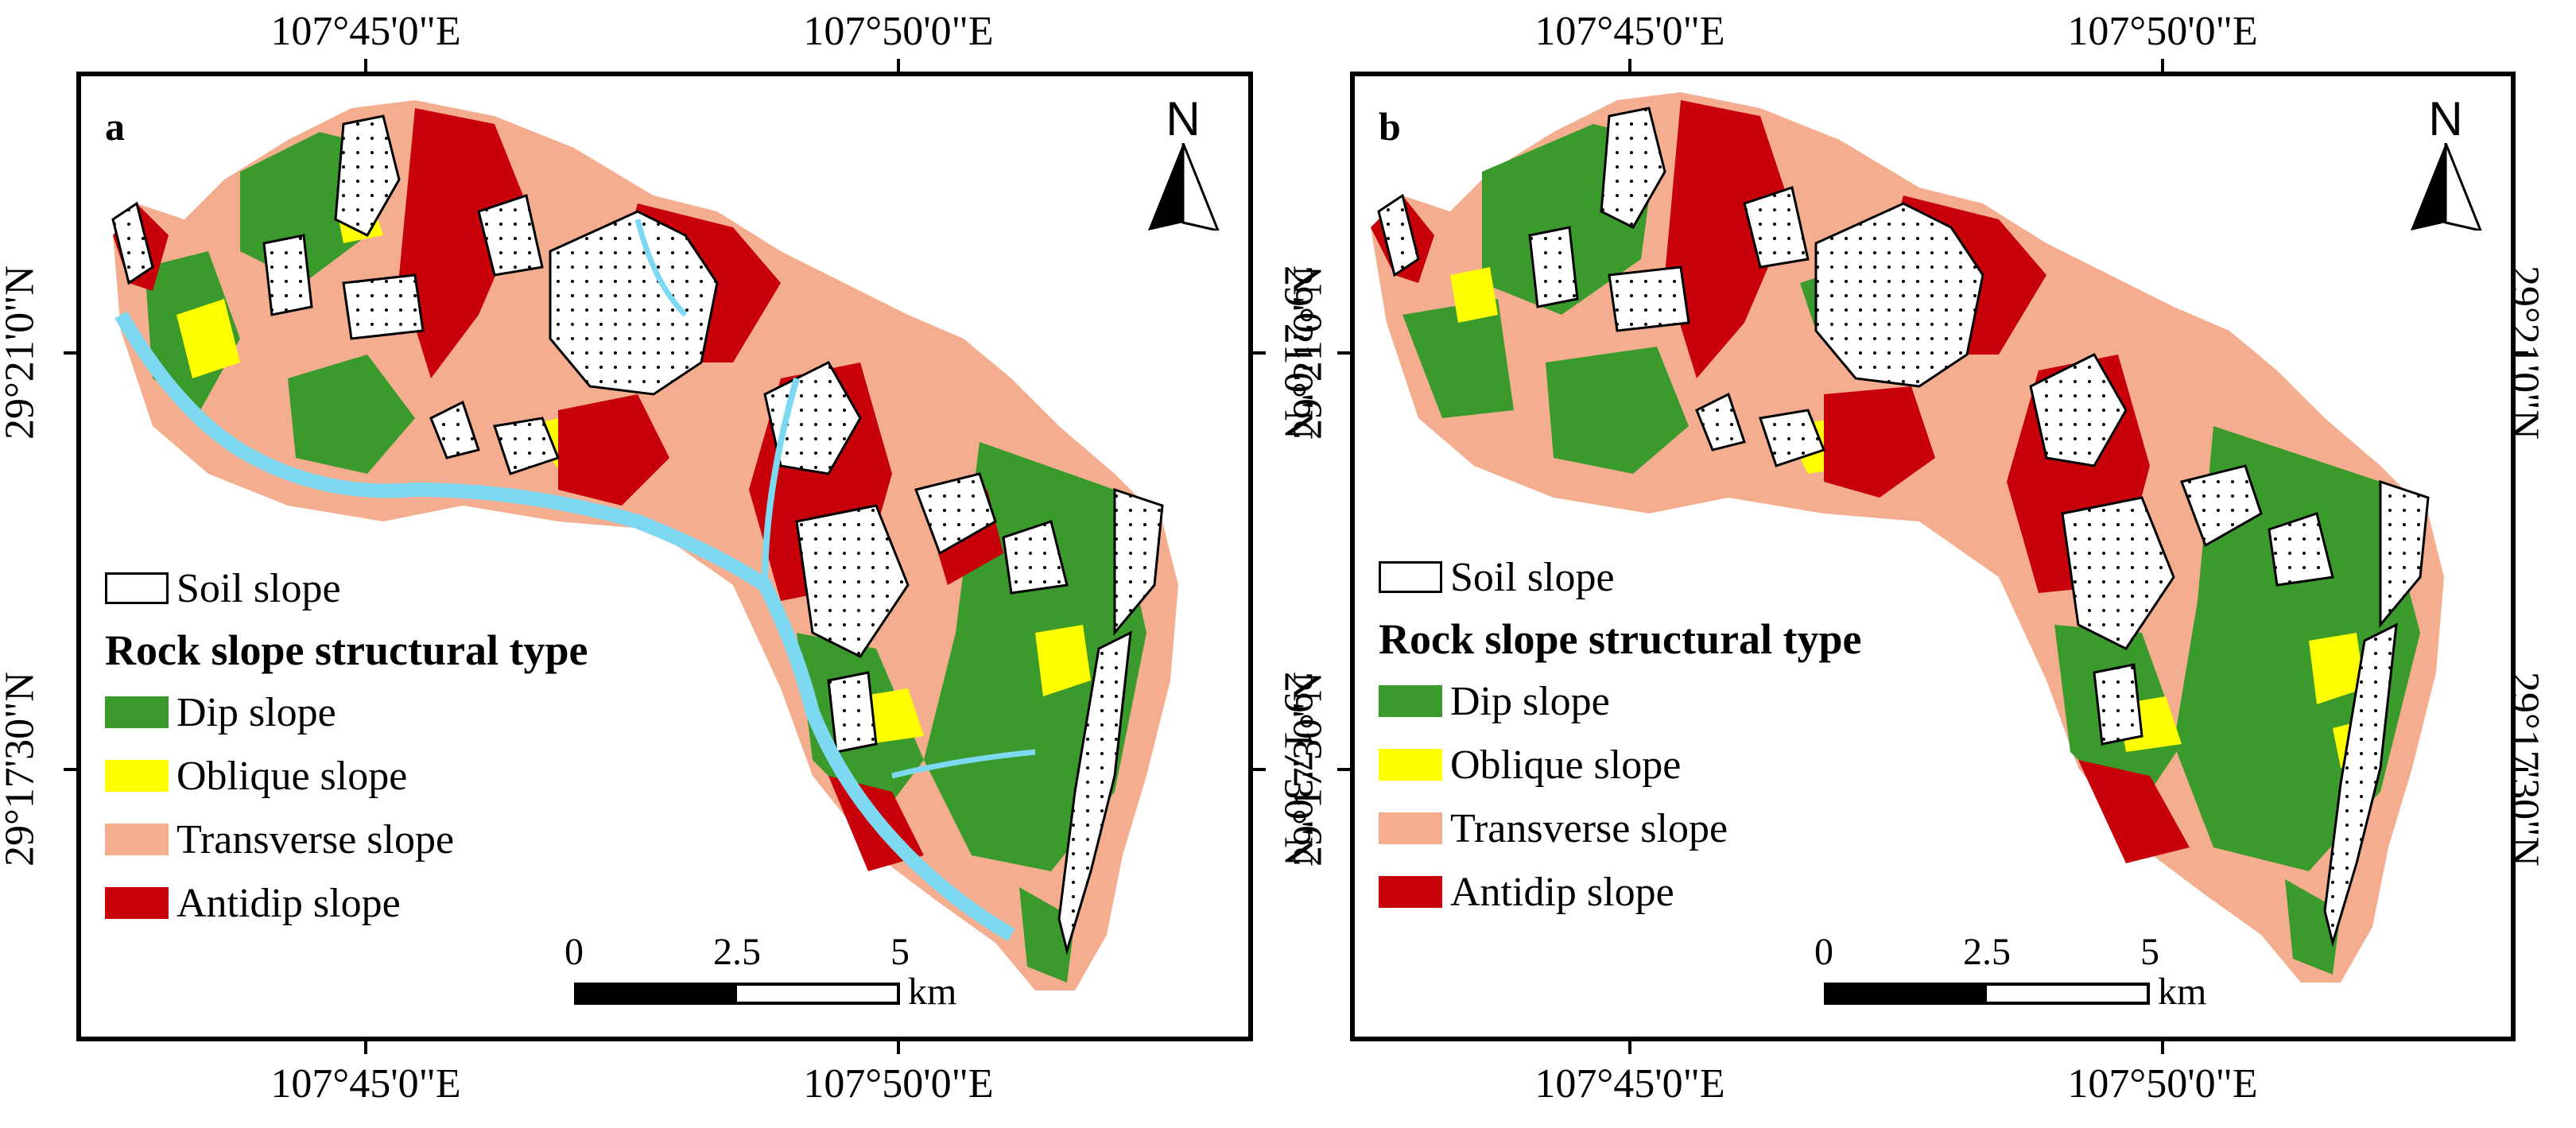  What do you see at coordinates (365, 66) in the screenshot?
I see `tick-top-a-west` at bounding box center [365, 66].